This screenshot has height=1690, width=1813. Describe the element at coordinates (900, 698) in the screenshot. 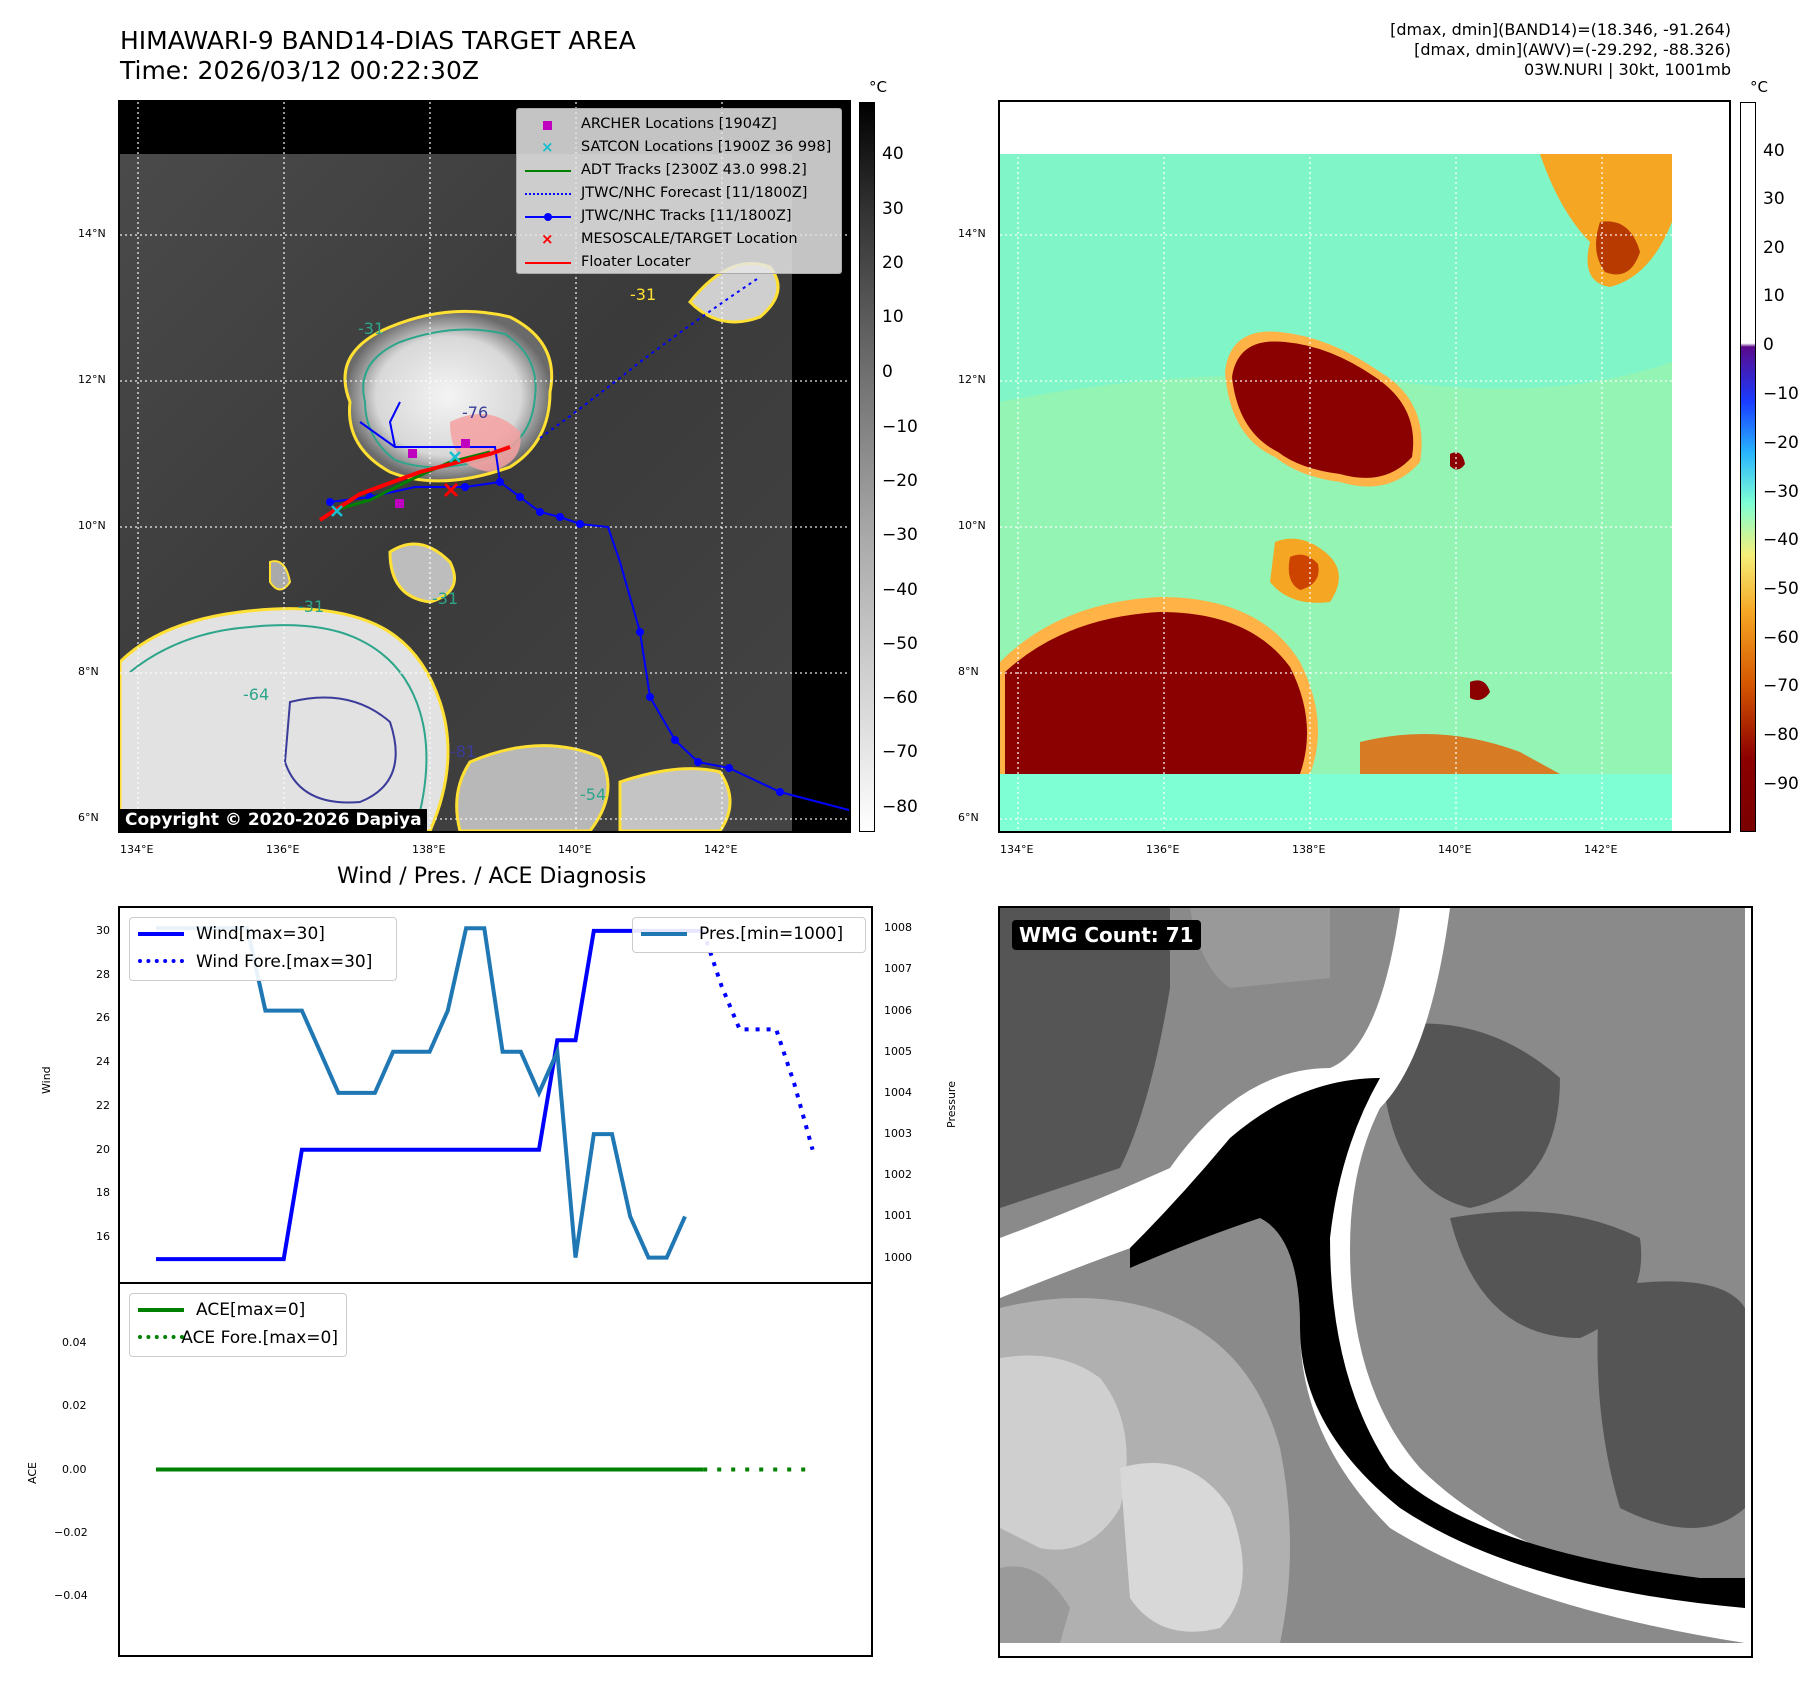

I see `ir-cb-tick: −60` at that location.